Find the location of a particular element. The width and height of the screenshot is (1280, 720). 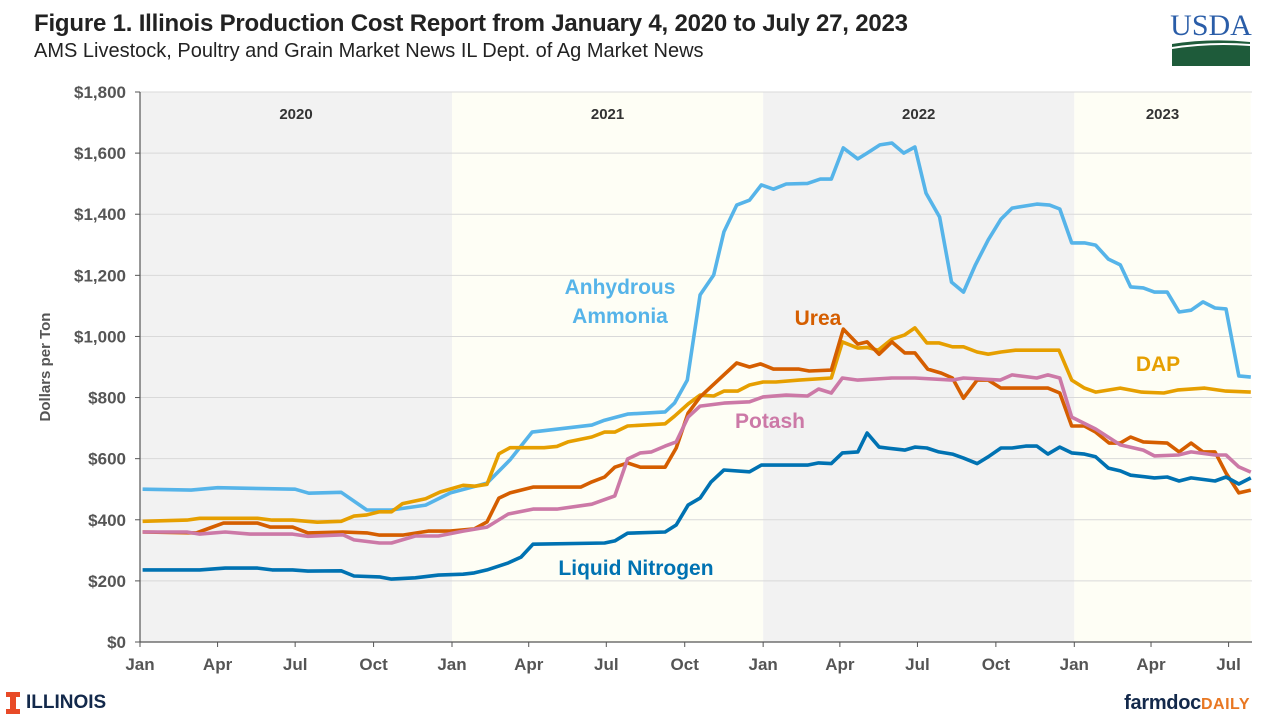

y-tick-label: $1,000 is located at coordinates (100, 336).